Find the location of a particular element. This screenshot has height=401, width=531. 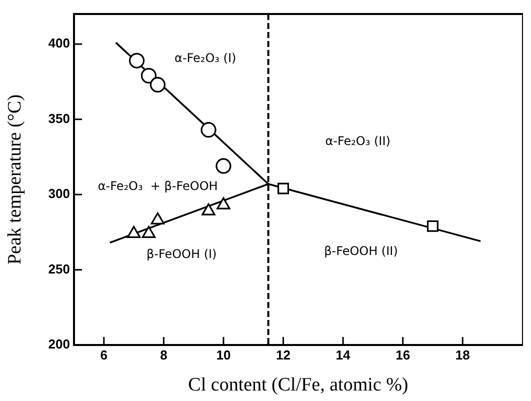

annotation: β-FeOOH (I) is located at coordinates (181, 253).